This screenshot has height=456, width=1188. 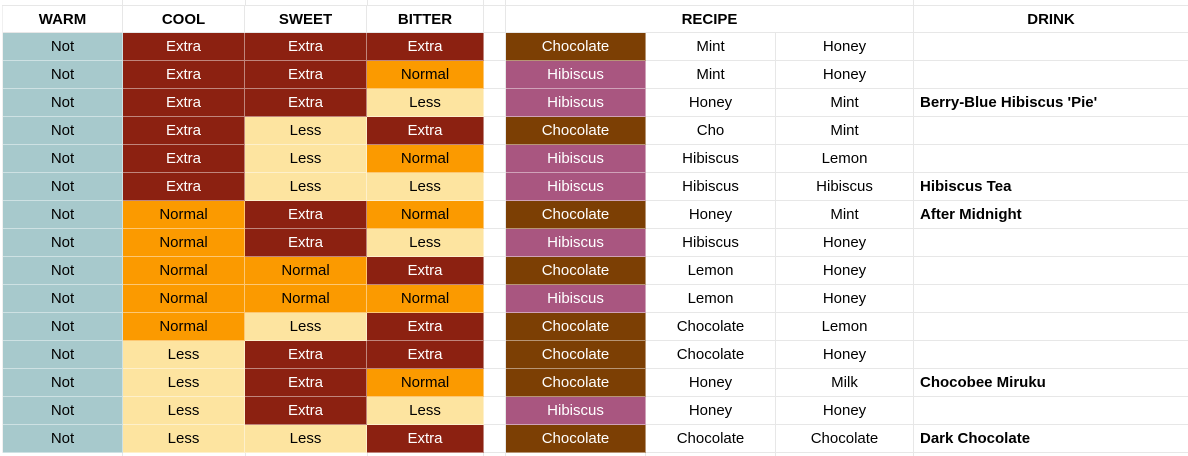 I want to click on col-header-warm: WARM, so click(x=63, y=19).